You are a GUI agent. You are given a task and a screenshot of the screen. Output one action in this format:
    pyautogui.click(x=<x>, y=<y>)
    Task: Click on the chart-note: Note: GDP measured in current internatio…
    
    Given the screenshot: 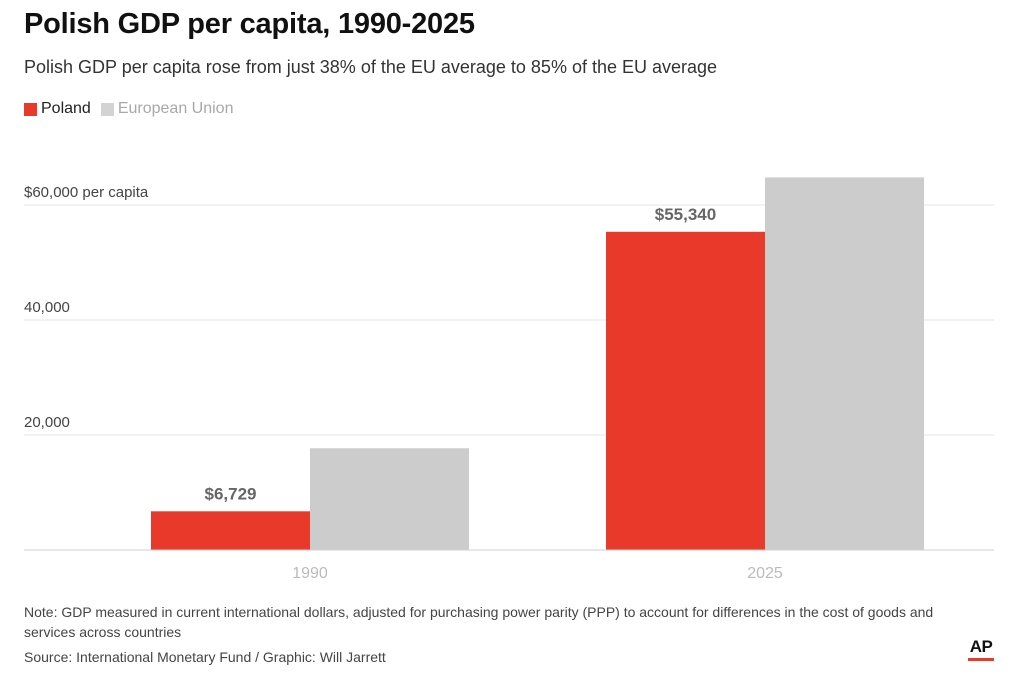 What is the action you would take?
    pyautogui.click(x=479, y=622)
    